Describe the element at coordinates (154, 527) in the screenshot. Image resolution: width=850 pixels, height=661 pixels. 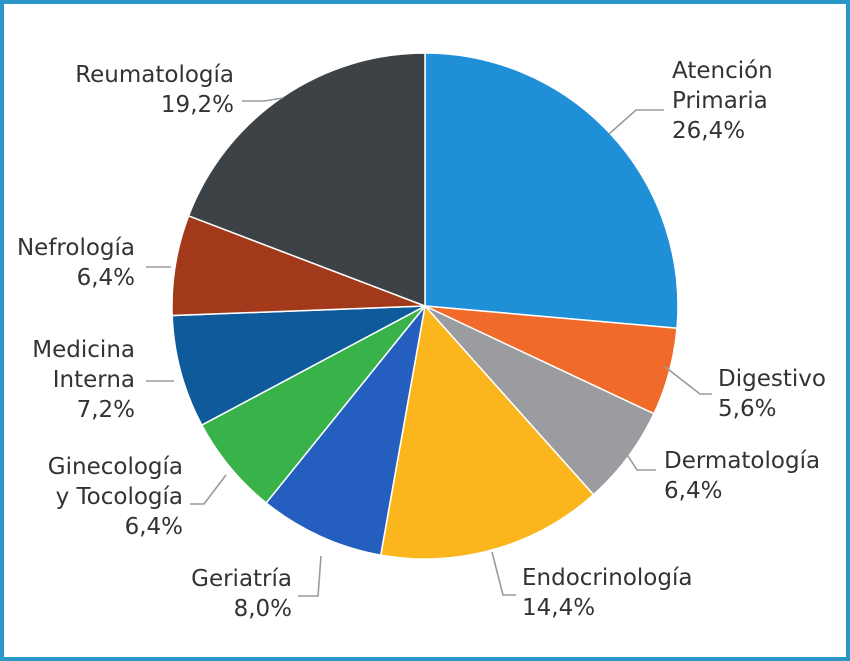
I see `slice-percent-5: 6,4%` at that location.